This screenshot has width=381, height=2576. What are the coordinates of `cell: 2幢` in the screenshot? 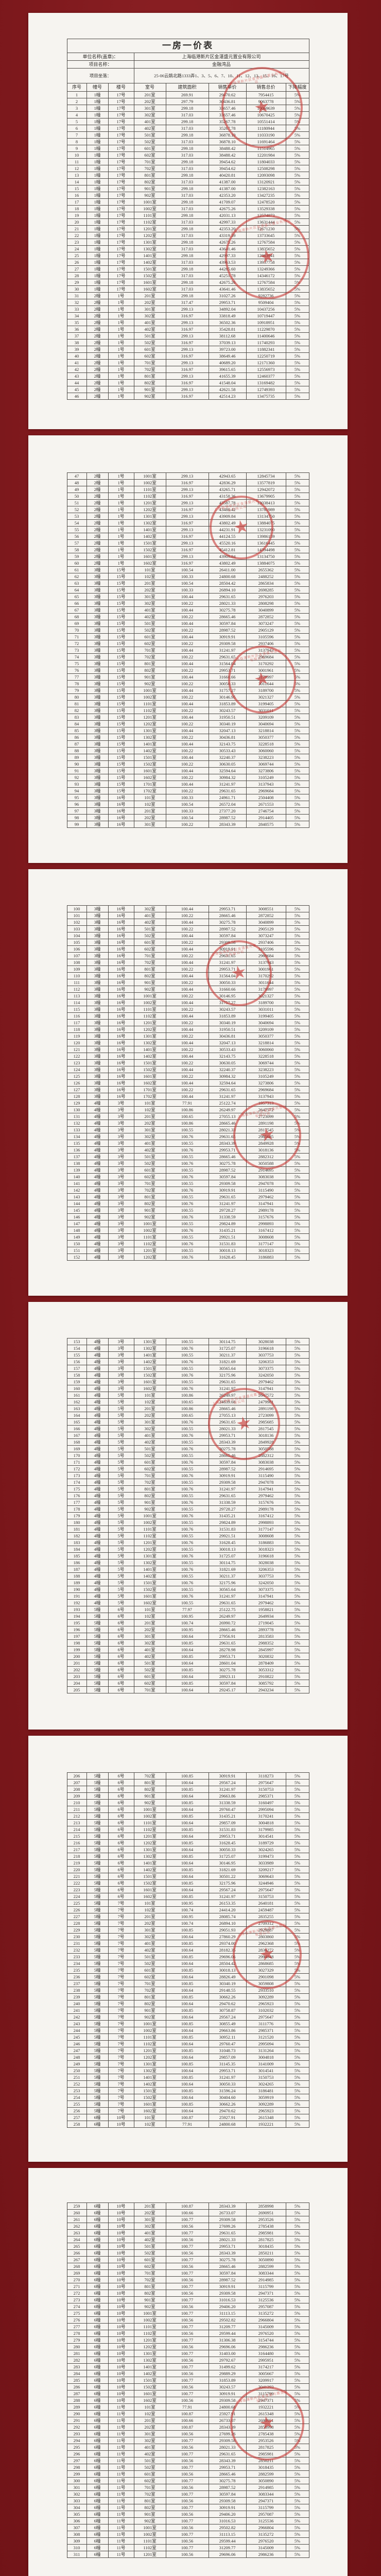 It's located at (97, 536).